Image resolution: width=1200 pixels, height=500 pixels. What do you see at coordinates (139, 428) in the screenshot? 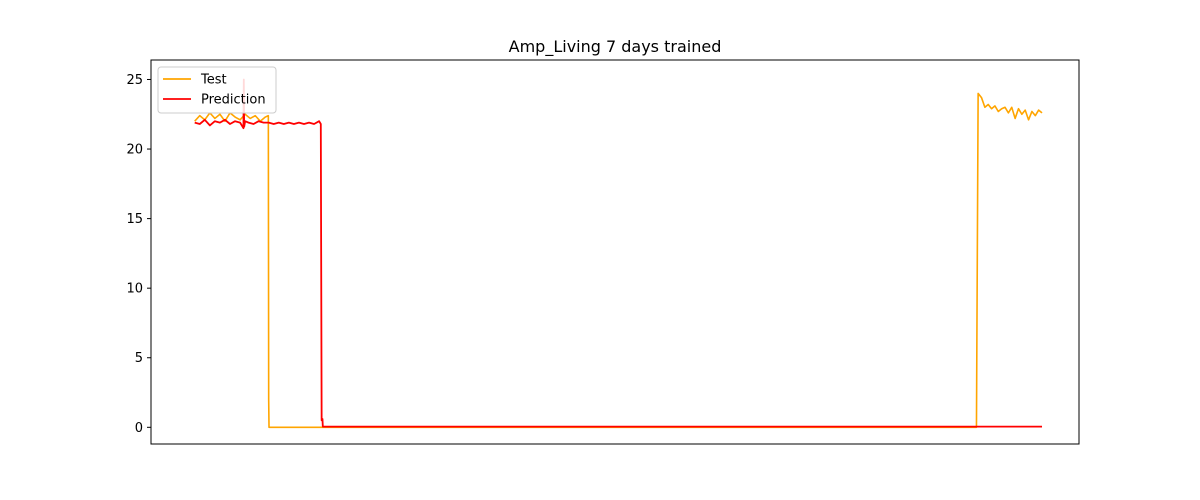
I see `y-tick-label: 0` at bounding box center [139, 428].